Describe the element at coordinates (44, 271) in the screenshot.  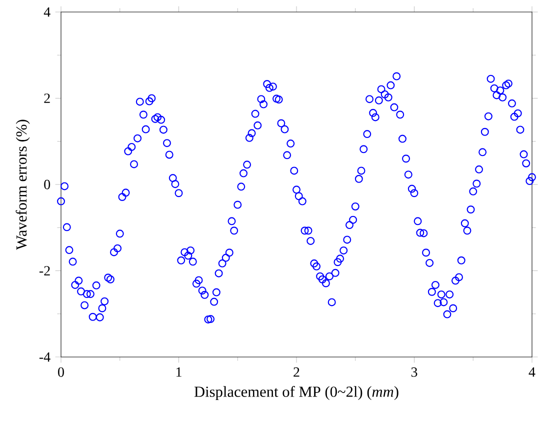
I see `y-tick-label: -2` at that location.